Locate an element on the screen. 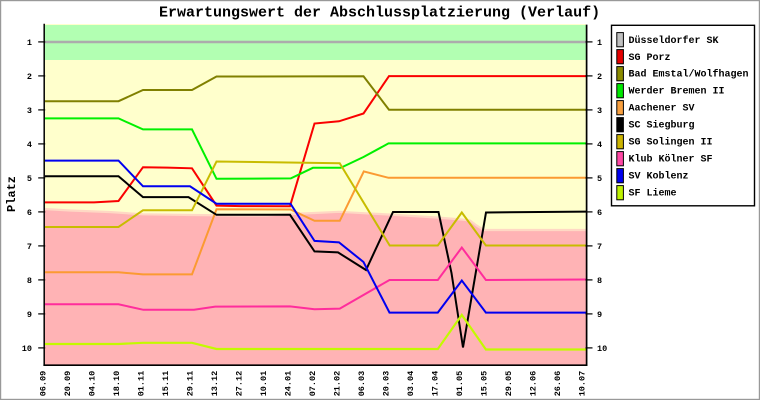 This screenshot has height=400, width=760. svg-text: 26.06 is located at coordinates (558, 384).